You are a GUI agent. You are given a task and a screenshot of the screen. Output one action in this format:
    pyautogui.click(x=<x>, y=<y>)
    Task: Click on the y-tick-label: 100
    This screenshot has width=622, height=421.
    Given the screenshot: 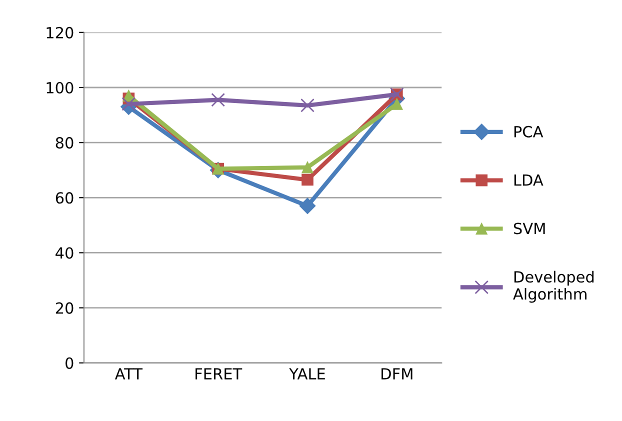 What is the action you would take?
    pyautogui.click(x=60, y=88)
    